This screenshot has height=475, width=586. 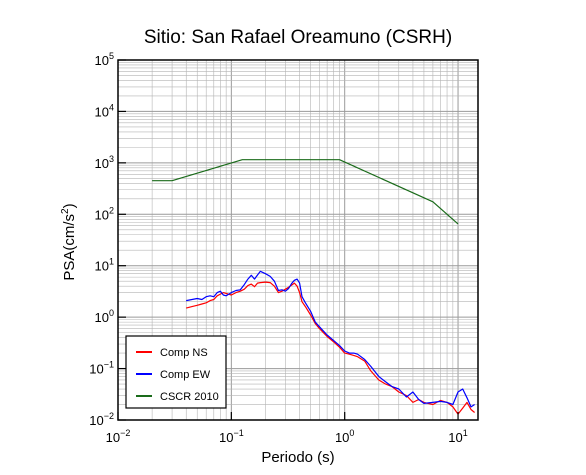 I want to click on y-tick-label: 10⁵, so click(x=104, y=59).